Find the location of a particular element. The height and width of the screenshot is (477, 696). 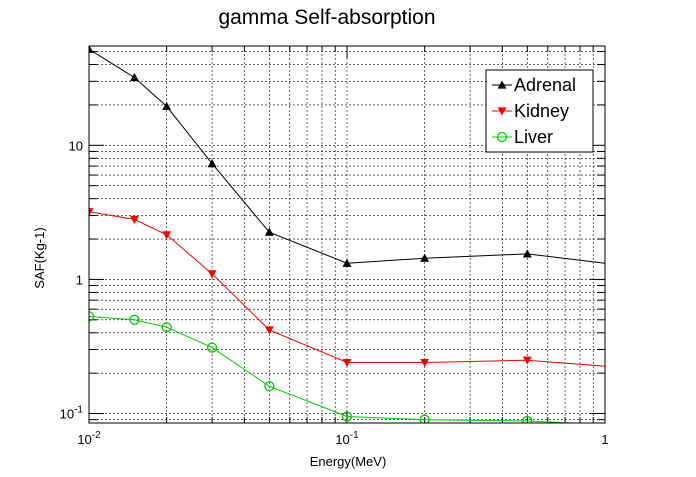

legend-entries: Adrenal Kidney Liver is located at coordinates (534, 111).